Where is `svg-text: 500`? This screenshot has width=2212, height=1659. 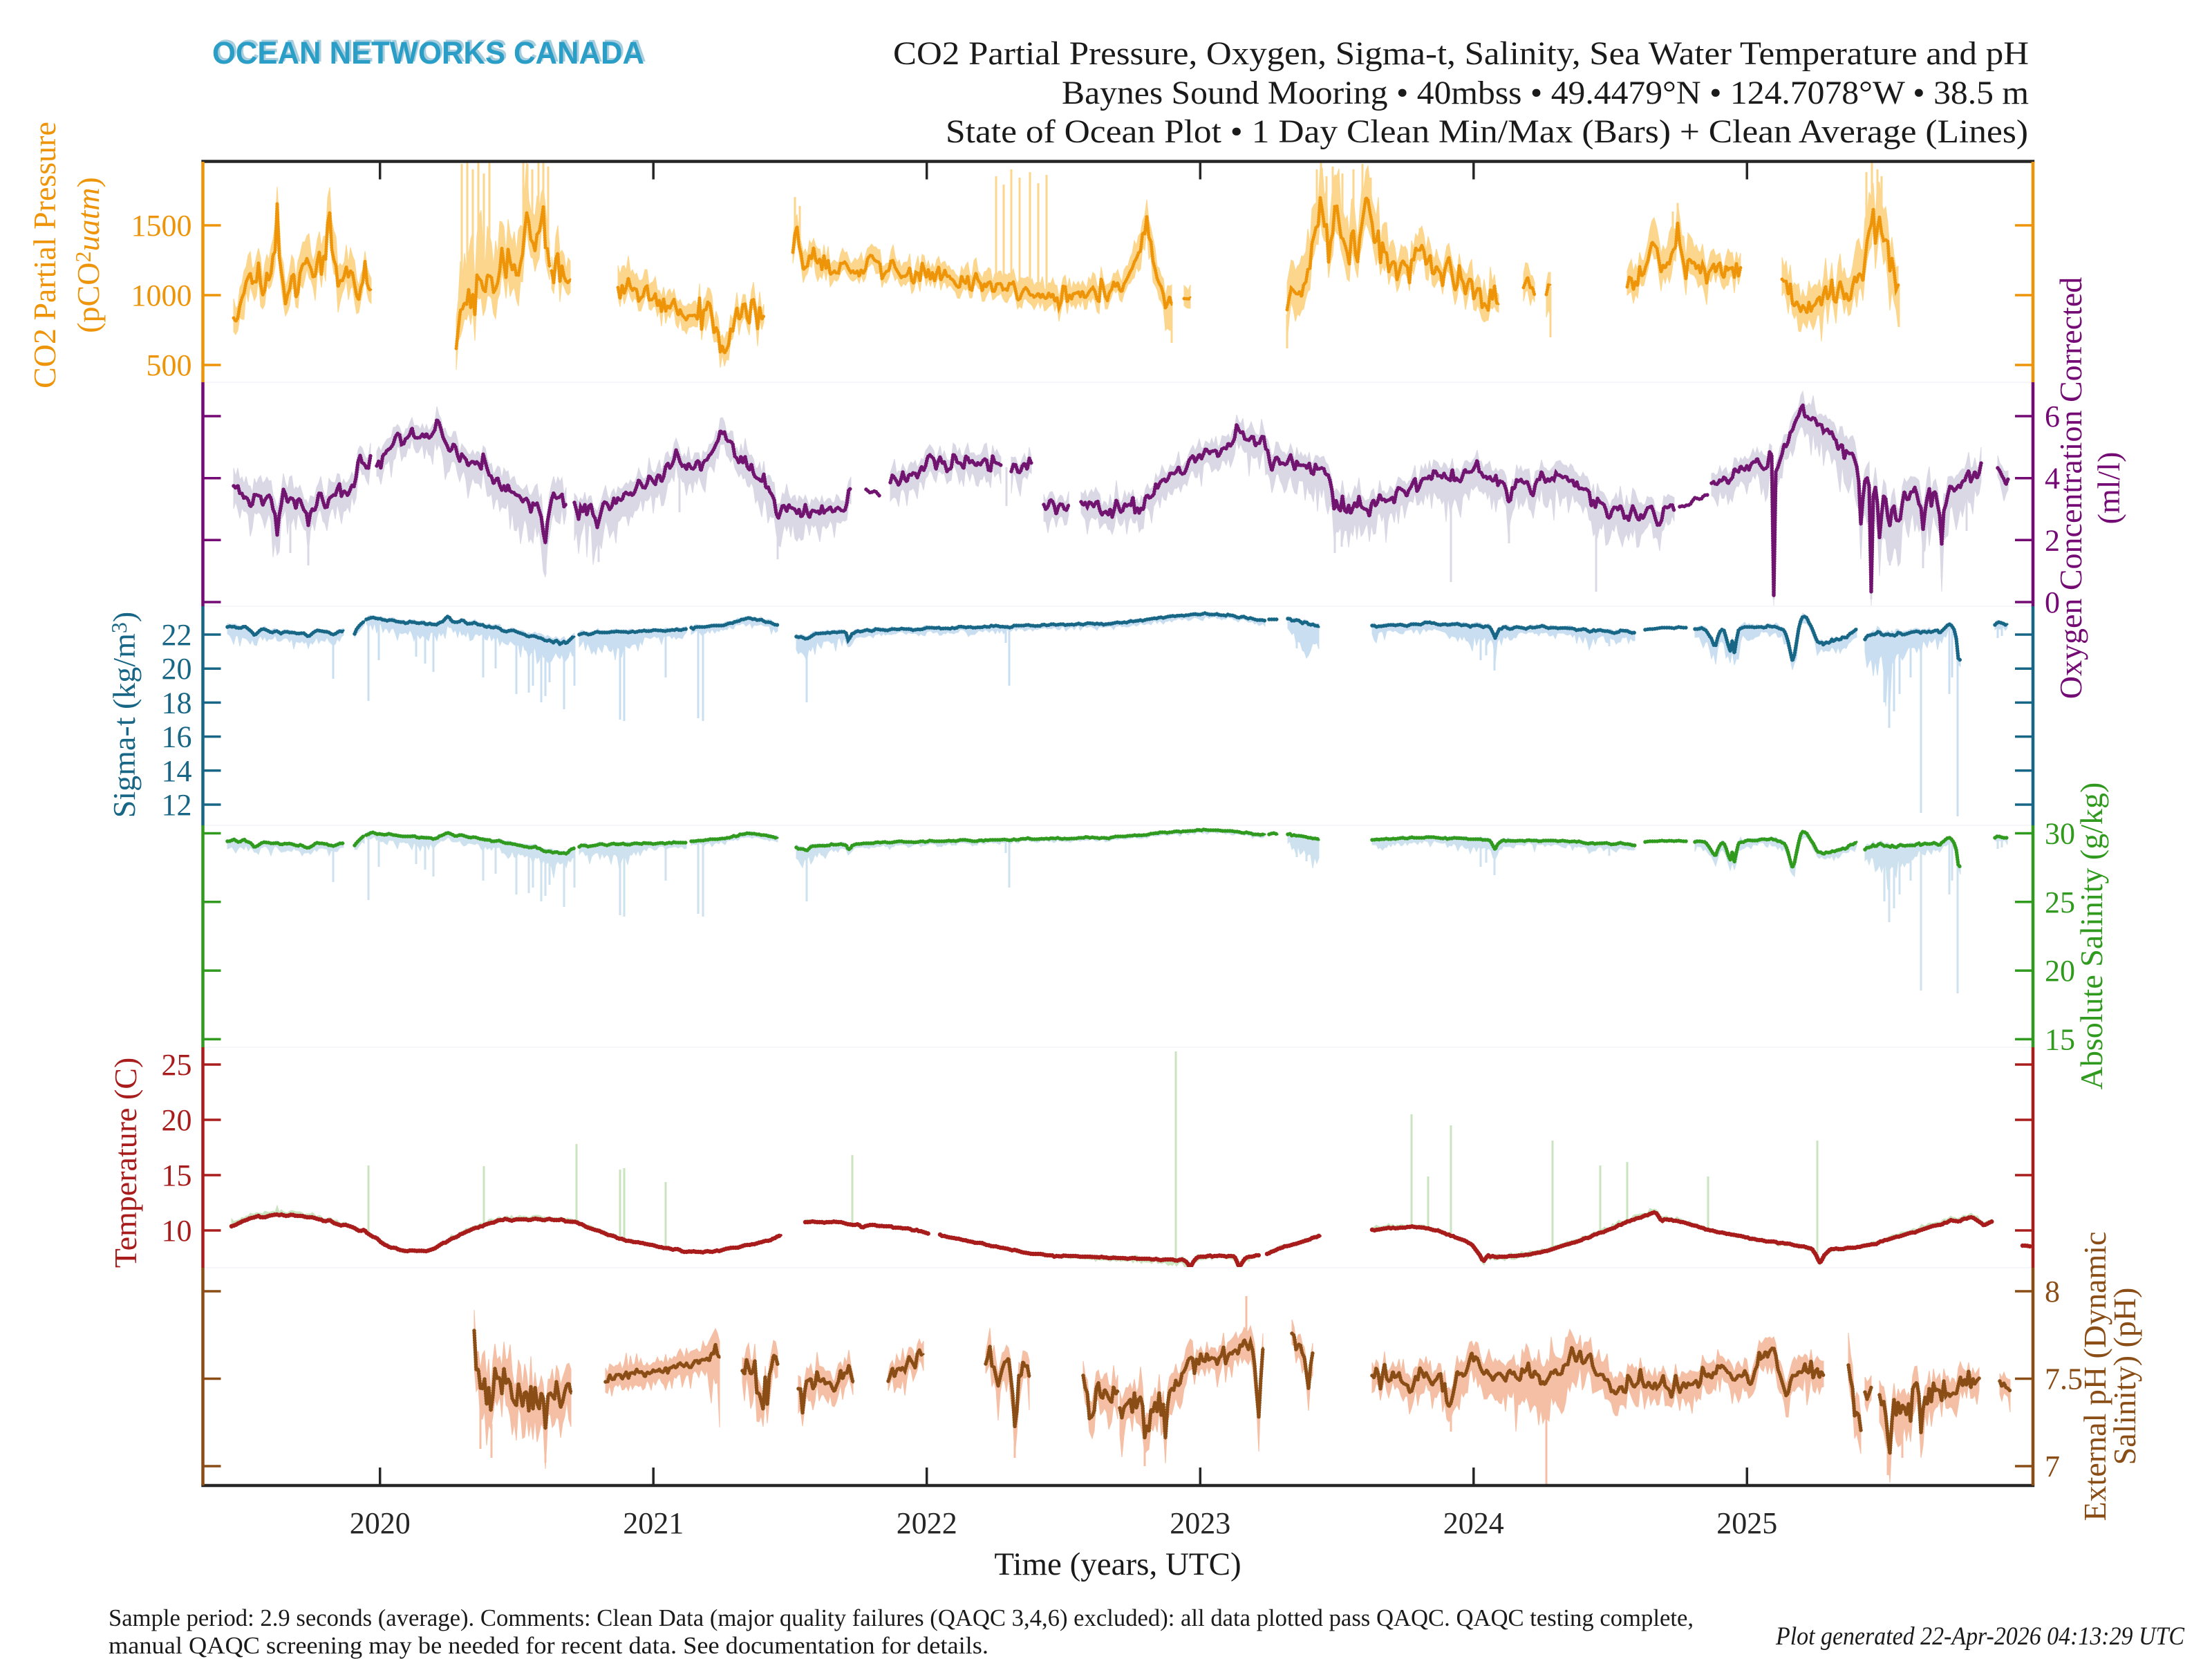
svg-text: 500 is located at coordinates (169, 365).